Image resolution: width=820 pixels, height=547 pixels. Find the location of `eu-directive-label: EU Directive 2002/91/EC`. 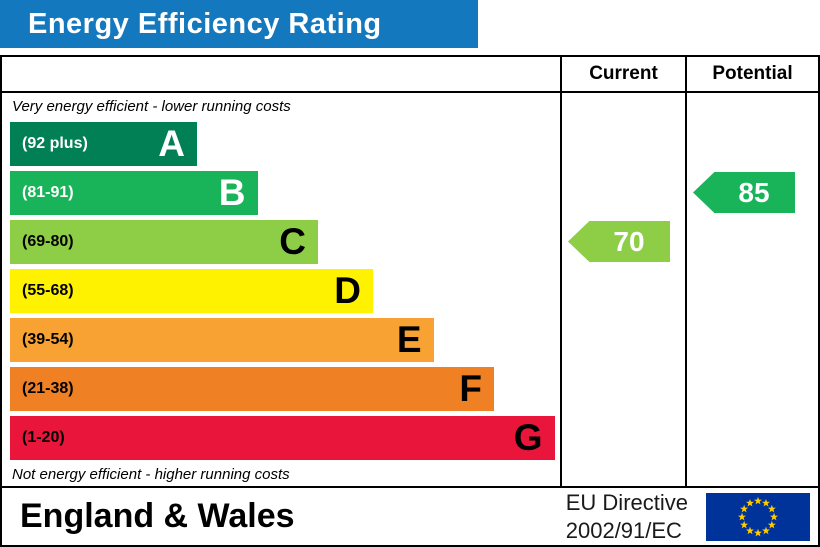

eu-directive-label: EU Directive 2002/91/EC is located at coordinates (627, 516).